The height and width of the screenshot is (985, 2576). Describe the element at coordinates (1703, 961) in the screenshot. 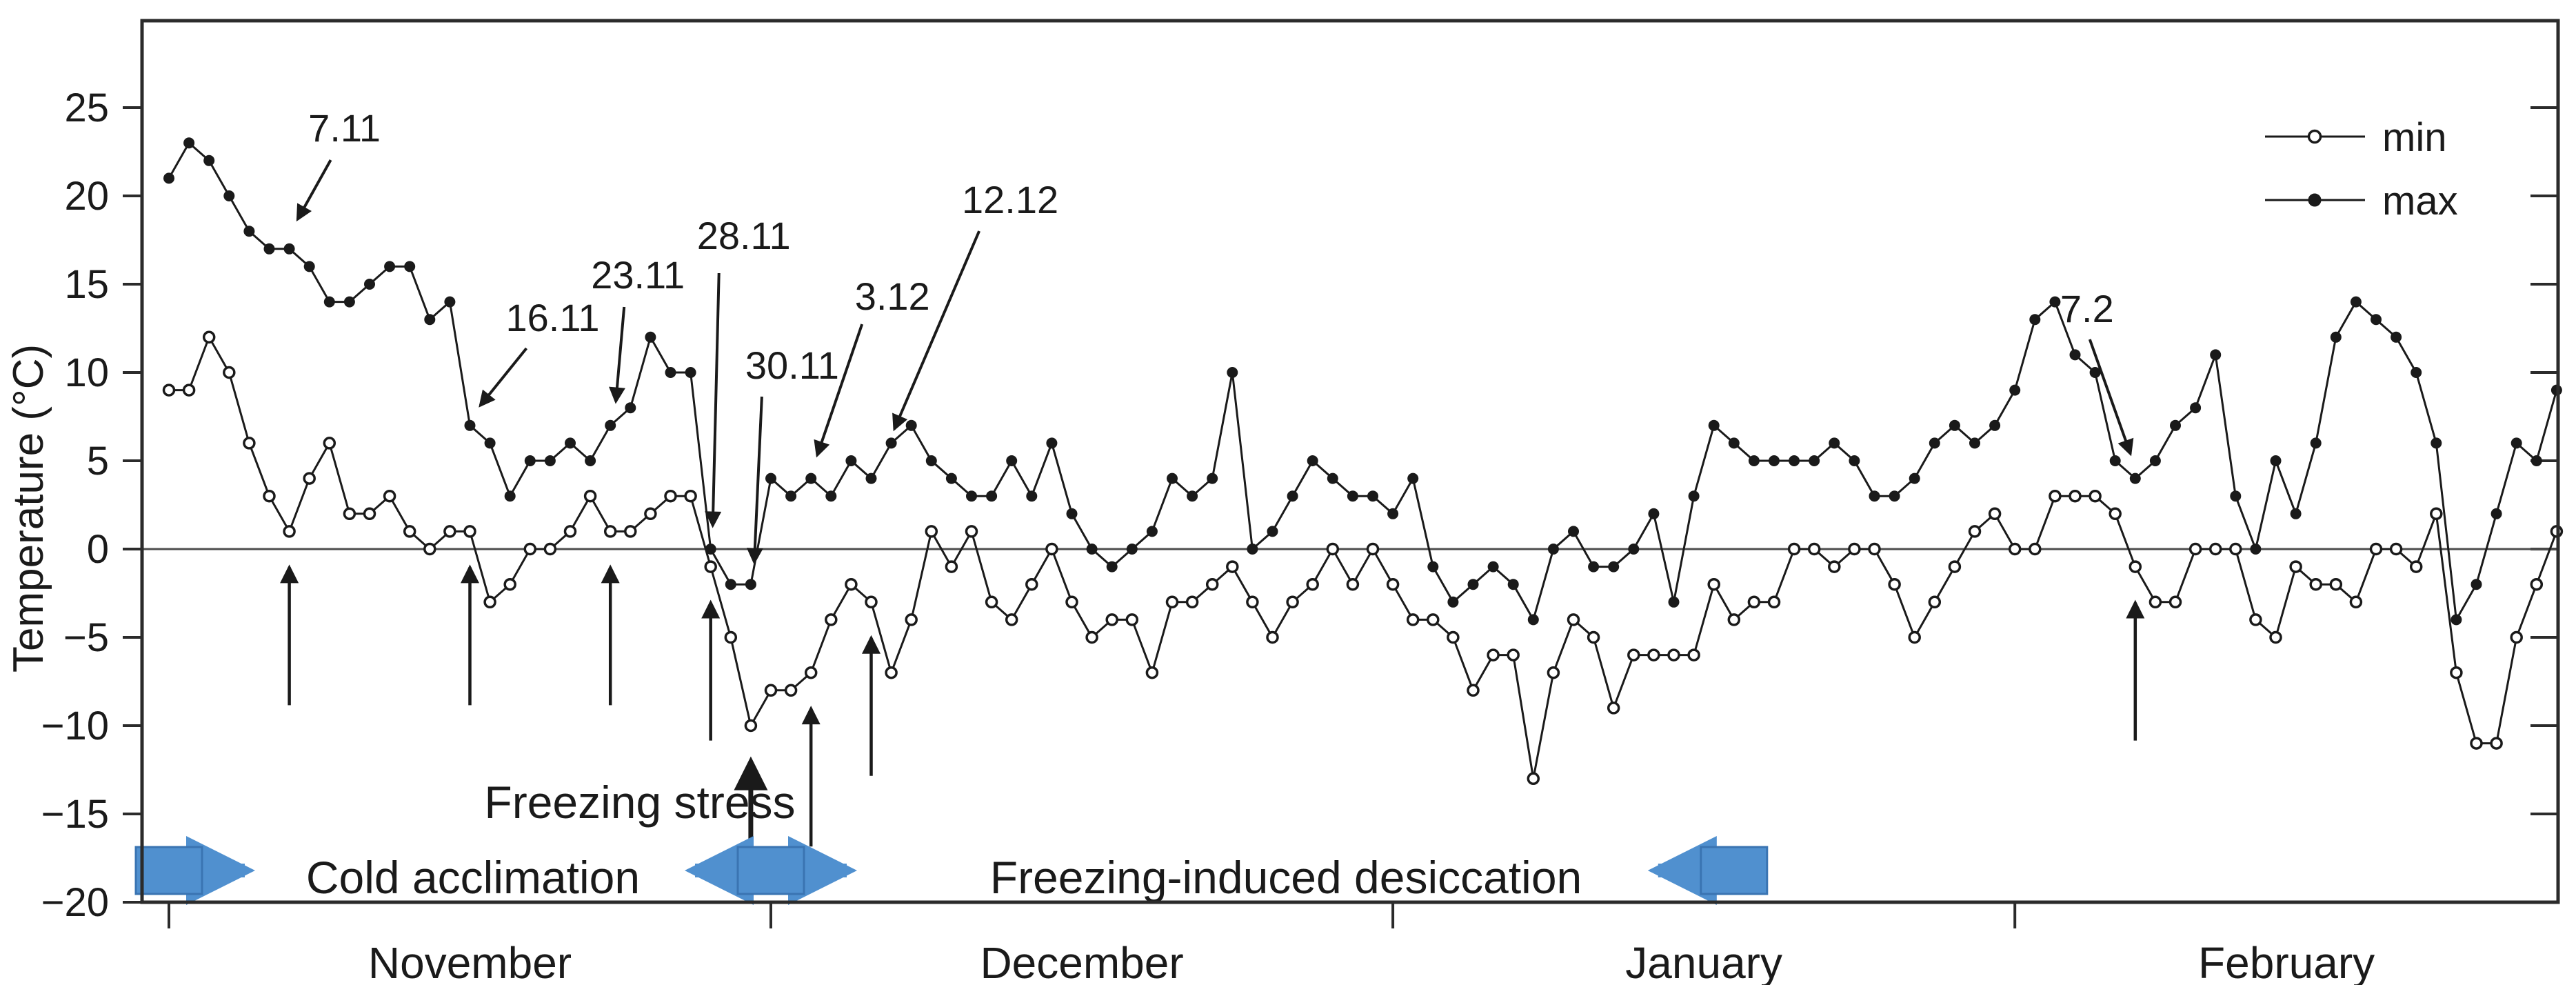

I see `month-label-january: January` at that location.